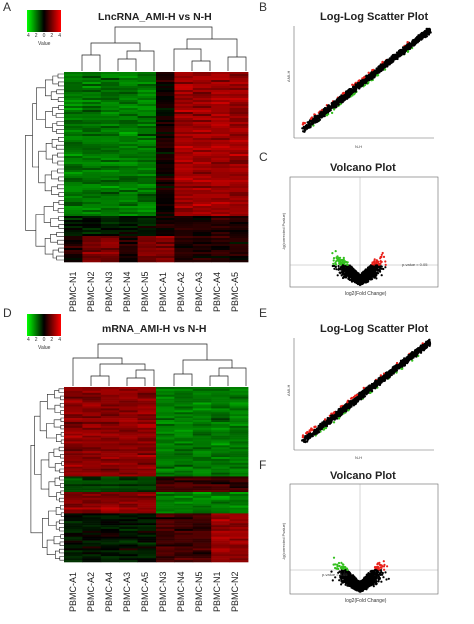  What do you see at coordinates (181, 591) in the screenshot?
I see `column-label: PBMC-N4` at bounding box center [181, 591].